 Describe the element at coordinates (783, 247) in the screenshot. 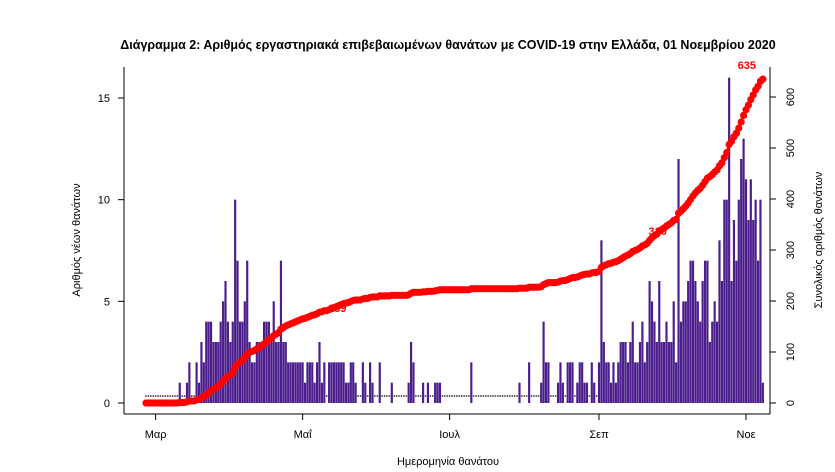

I see `right-axis-ticks: 0100200300400500600` at that location.